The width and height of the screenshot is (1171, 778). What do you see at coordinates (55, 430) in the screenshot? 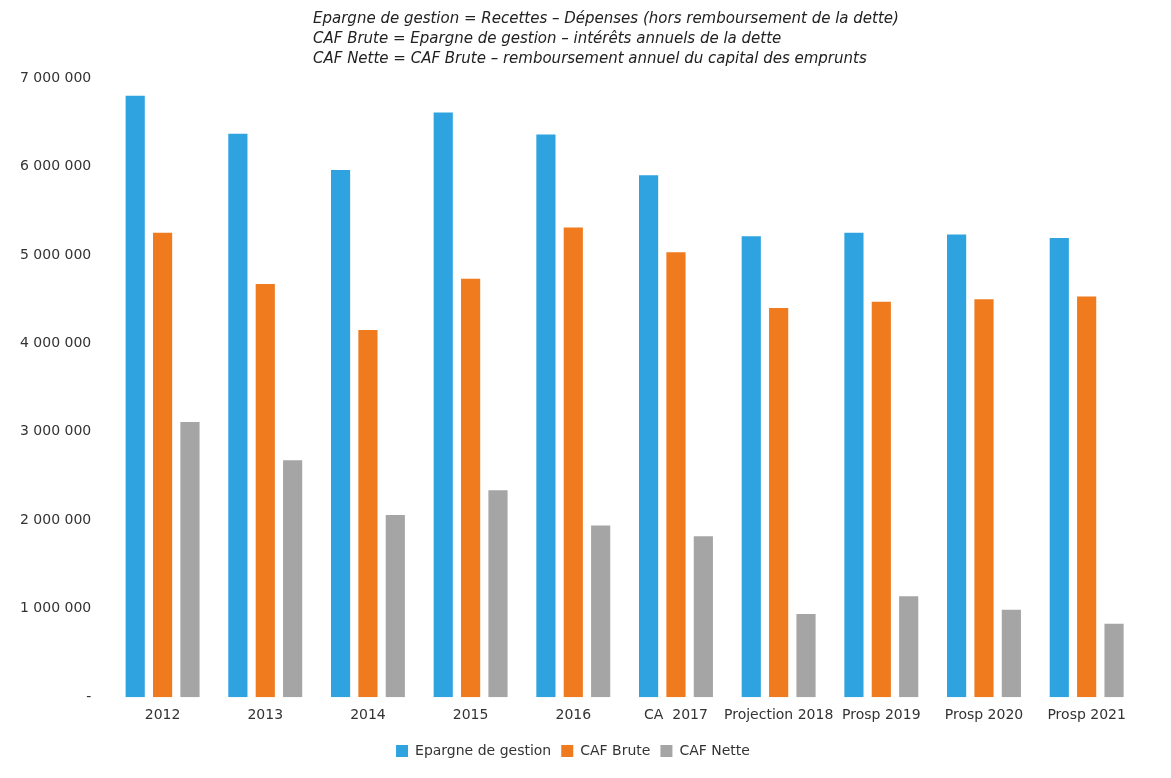
I see `y-tick-label: 3 000 000` at bounding box center [55, 430].